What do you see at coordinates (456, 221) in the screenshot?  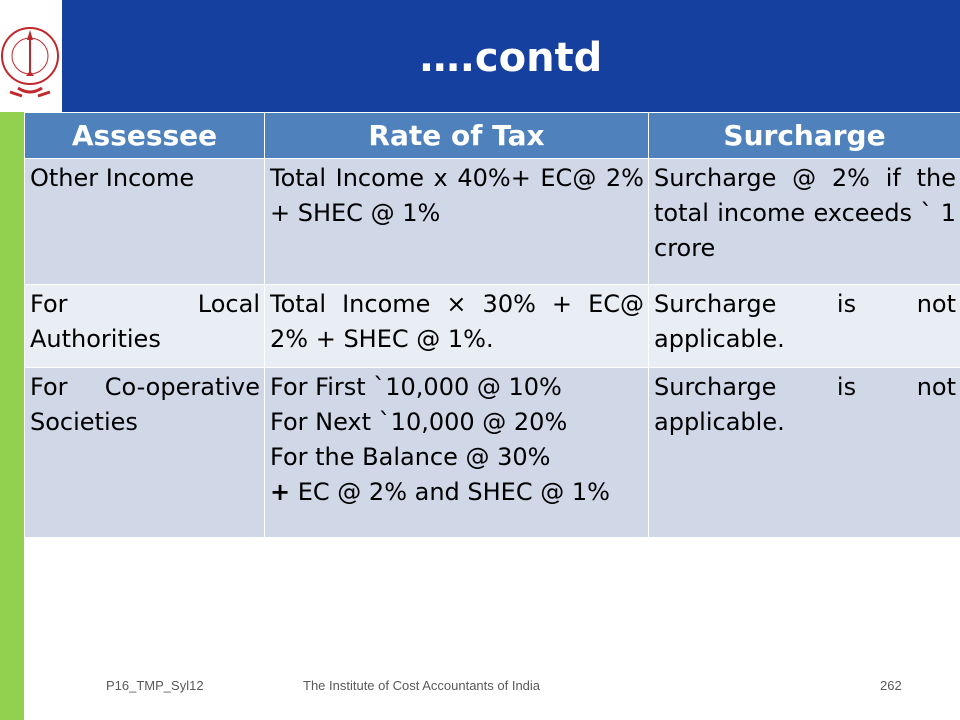 I see `cell-rate: Total Income x 40%+ EC@ 2% + SHEC @ 1%` at bounding box center [456, 221].